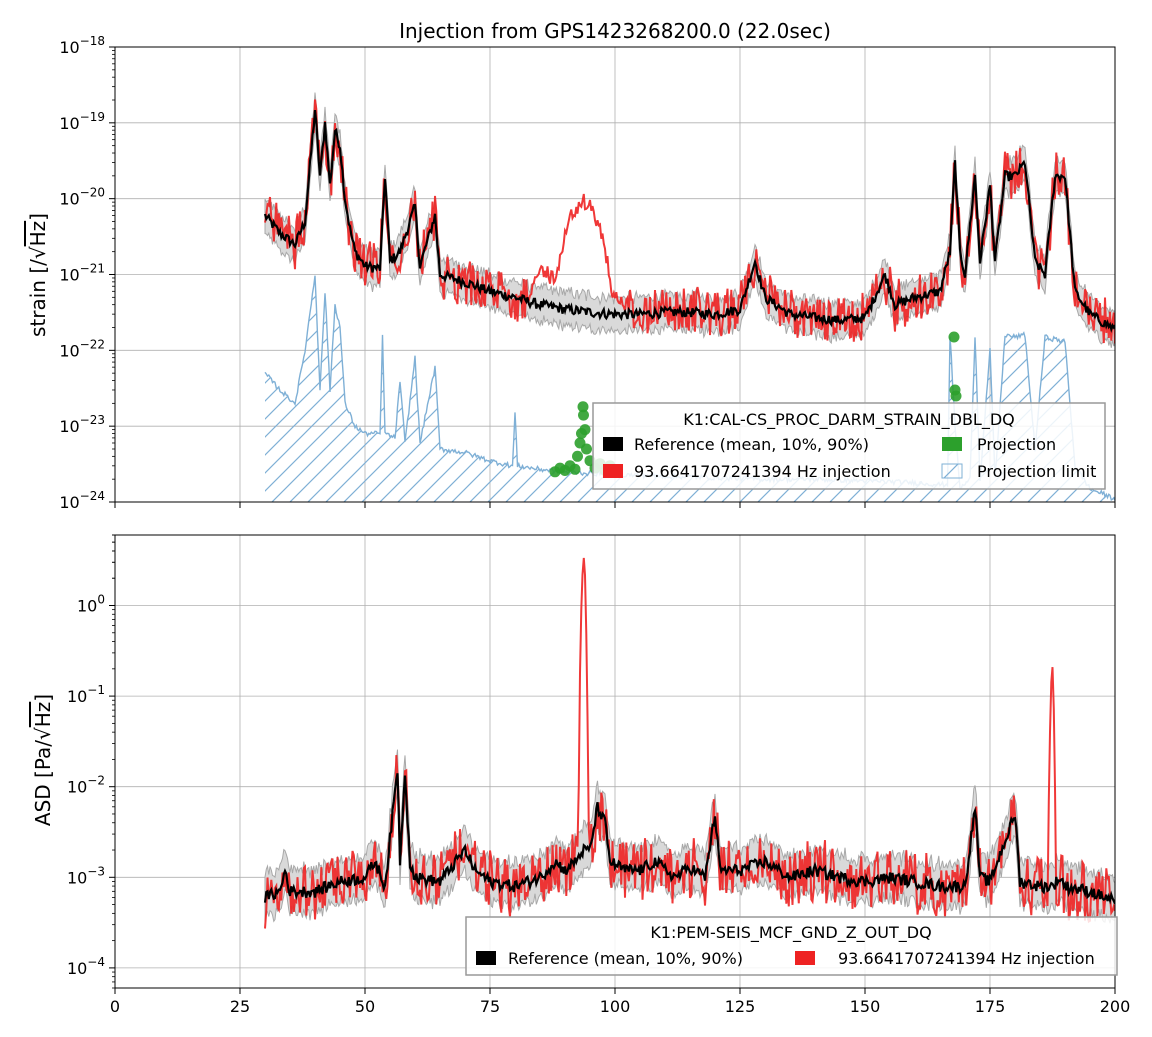 Image resolution: width=1152 pixels, height=1037 pixels. What do you see at coordinates (38, 234) in the screenshot?
I see `strain-ylabel-unit: Hz` at bounding box center [38, 234].